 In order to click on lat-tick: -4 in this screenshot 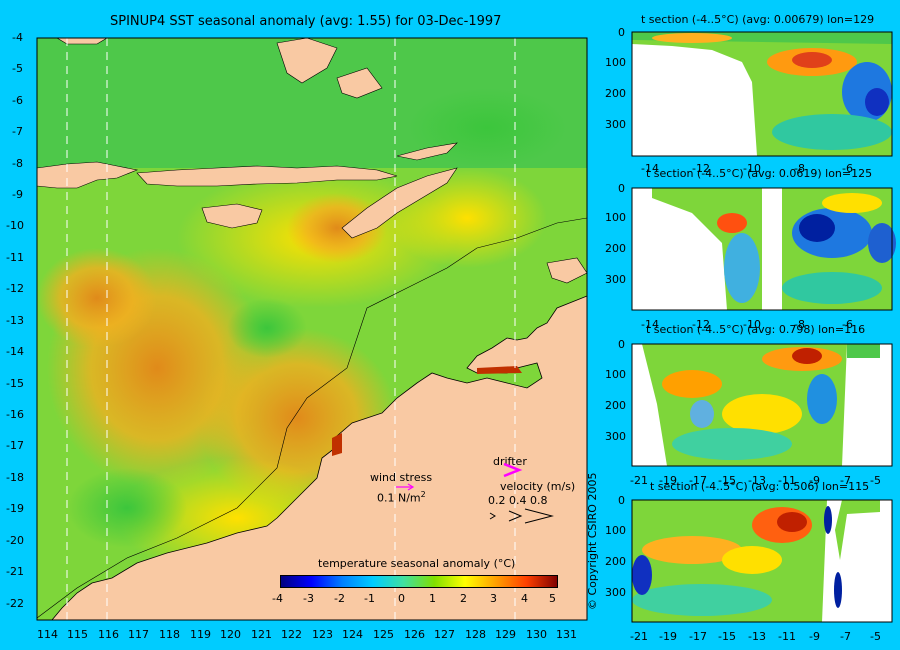, I will do `click(17, 37)`.